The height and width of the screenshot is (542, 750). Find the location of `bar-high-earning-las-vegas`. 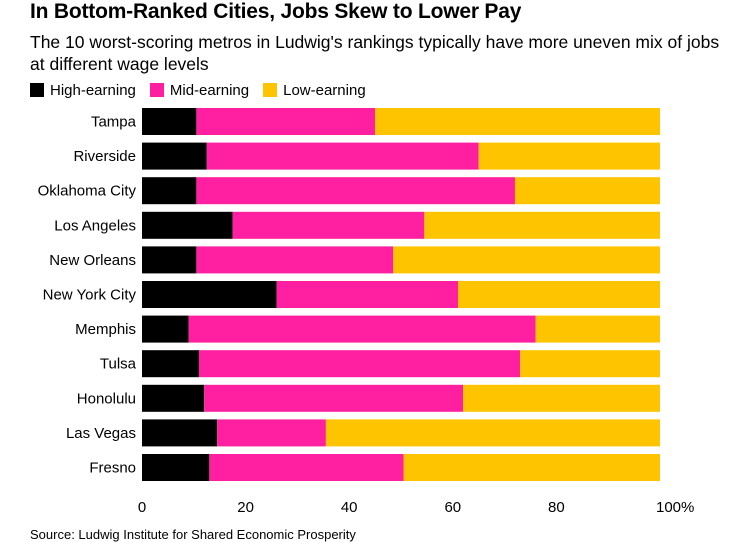

bar-high-earning-las-vegas is located at coordinates (180, 433).